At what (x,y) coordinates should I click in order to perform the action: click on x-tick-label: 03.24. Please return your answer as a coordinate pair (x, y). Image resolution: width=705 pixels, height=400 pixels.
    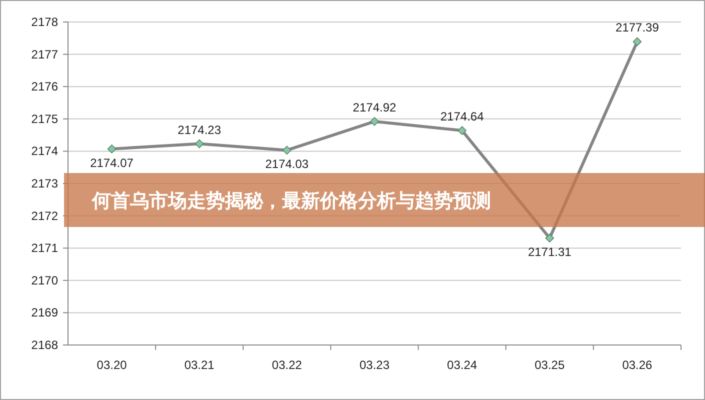
    Looking at the image, I should click on (462, 365).